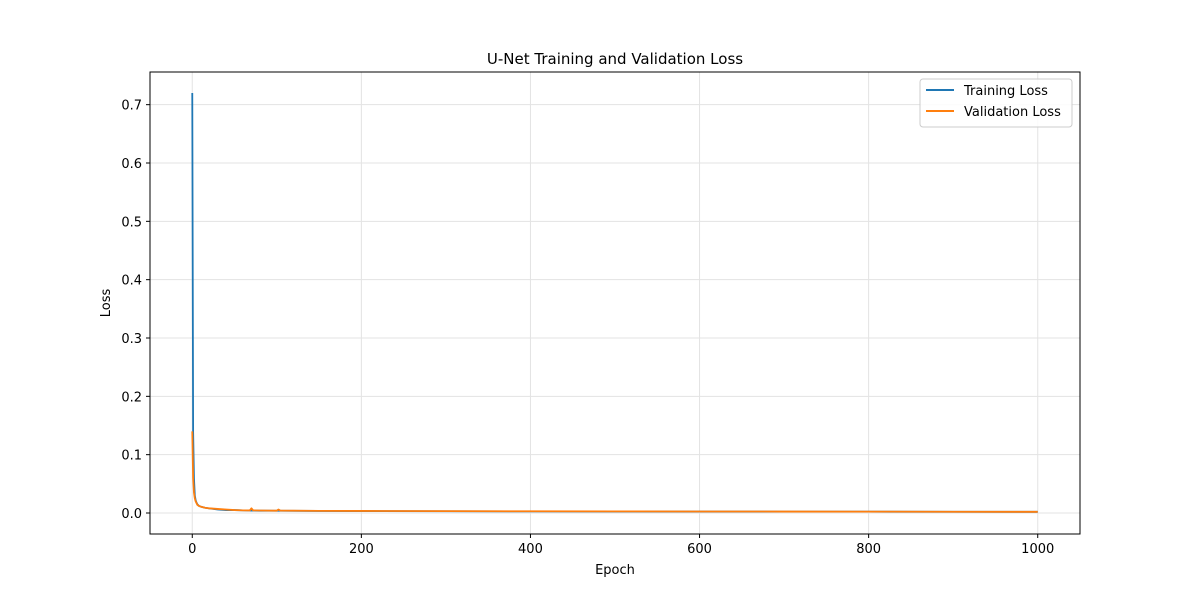  I want to click on x-axis-ticks: 0 200 400 600 800 1000, so click(621, 545).